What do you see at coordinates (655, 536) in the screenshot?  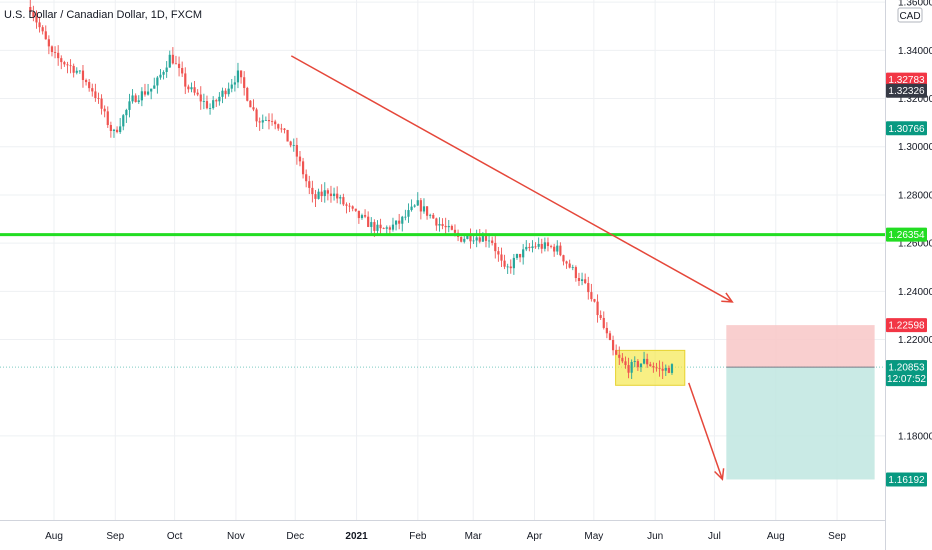 I see `time-tick-label: Jun` at bounding box center [655, 536].